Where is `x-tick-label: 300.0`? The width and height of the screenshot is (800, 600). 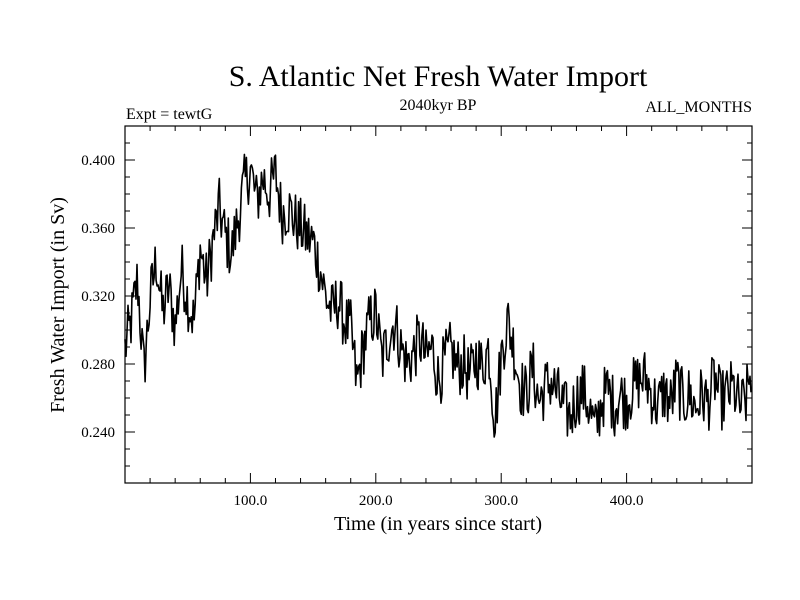
x-tick-label: 300.0 is located at coordinates (501, 501).